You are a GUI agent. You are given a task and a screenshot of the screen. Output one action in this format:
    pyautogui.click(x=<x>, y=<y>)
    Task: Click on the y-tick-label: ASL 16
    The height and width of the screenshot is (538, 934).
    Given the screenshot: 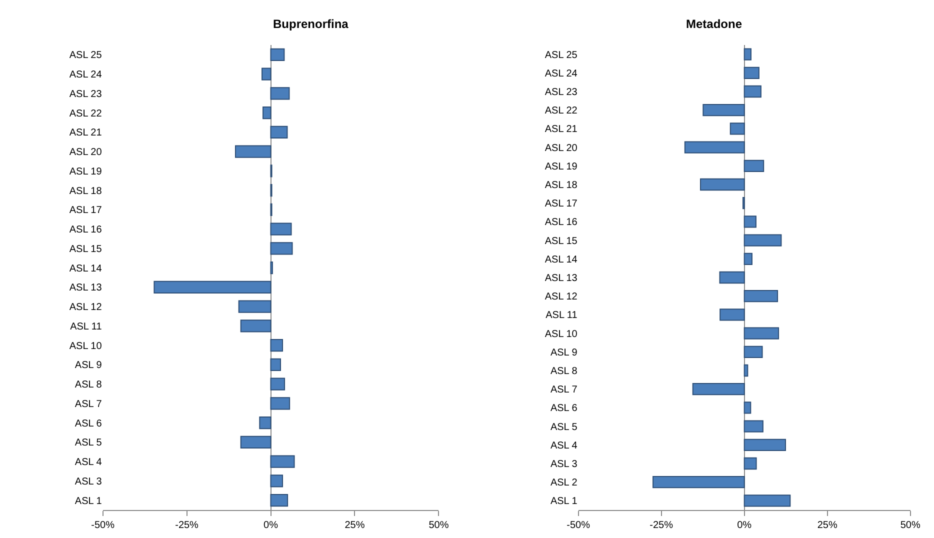 What is the action you would take?
    pyautogui.click(x=85, y=230)
    